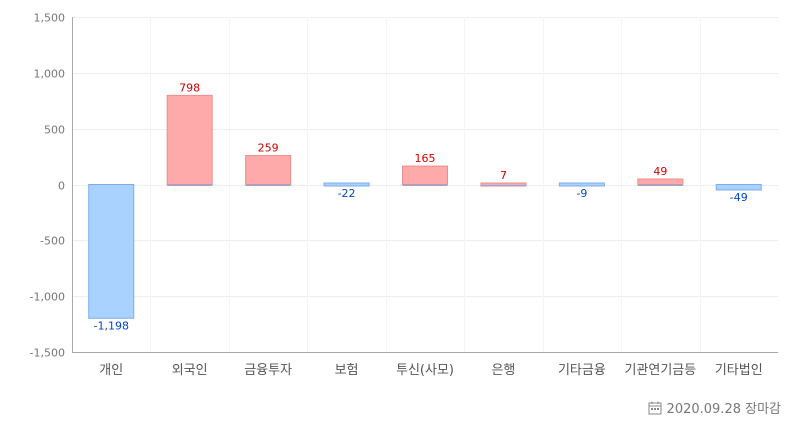 The image size is (811, 428). What do you see at coordinates (660, 370) in the screenshot?
I see `x-tick-label: 기관연기금등` at bounding box center [660, 370].